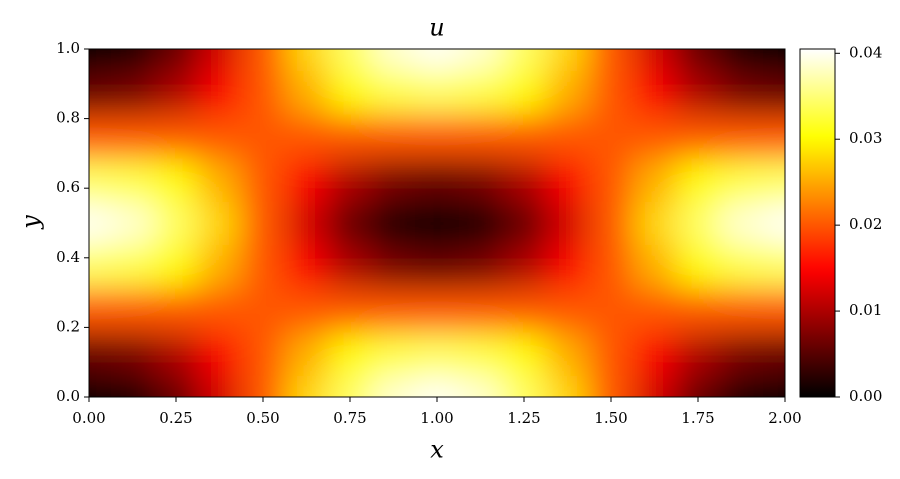  Describe the element at coordinates (610, 418) in the screenshot. I see `x-tick-label: 1.50` at that location.